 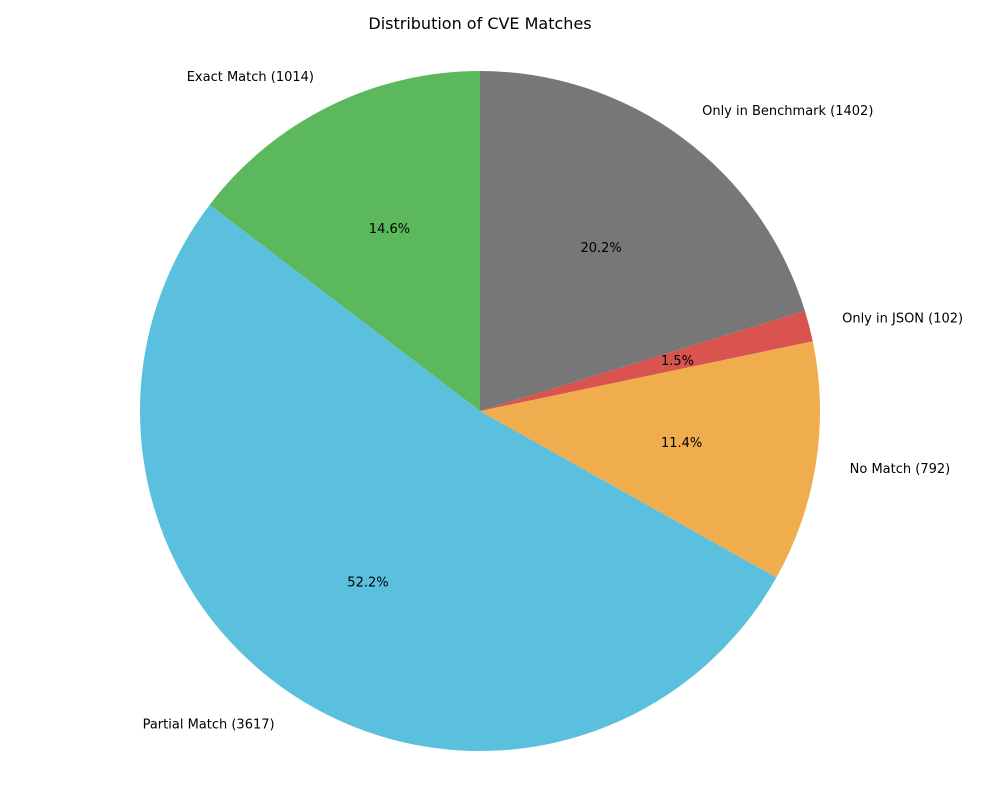 What do you see at coordinates (902, 318) in the screenshot?
I see `slice-label: Only in JSON (102)` at bounding box center [902, 318].